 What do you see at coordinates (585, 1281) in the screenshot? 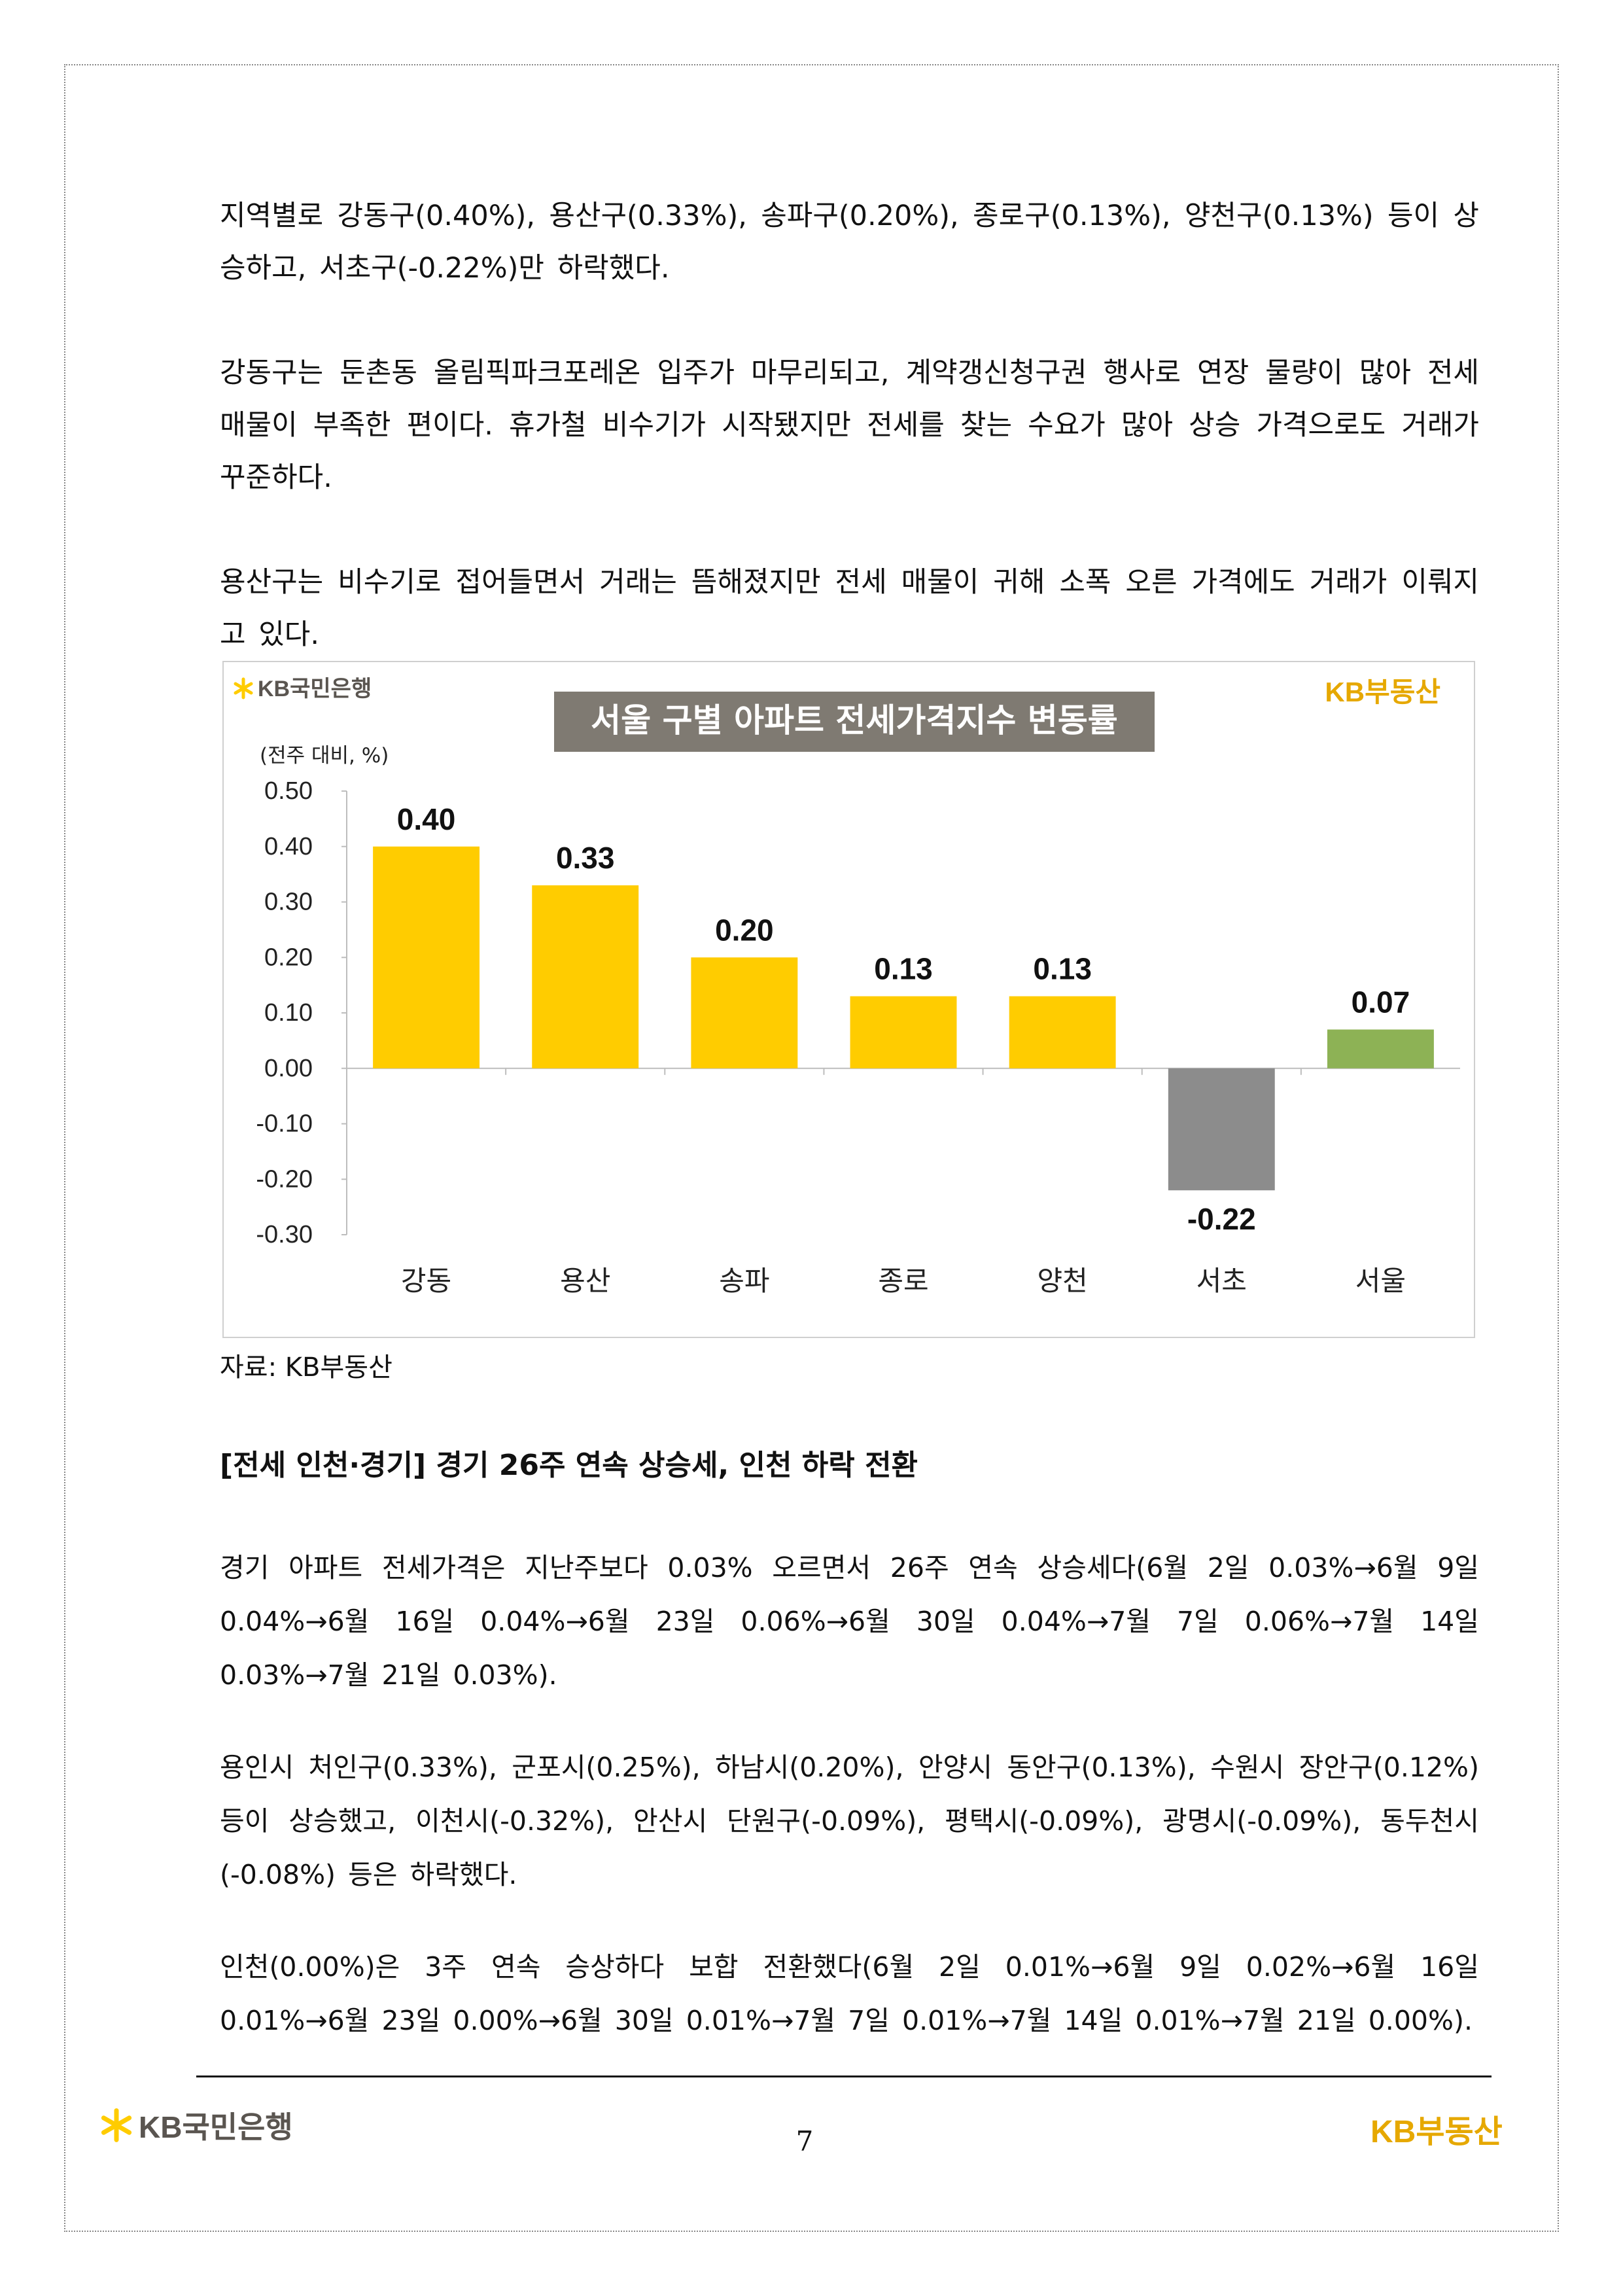
I see `x-category-label: 용산` at bounding box center [585, 1281].